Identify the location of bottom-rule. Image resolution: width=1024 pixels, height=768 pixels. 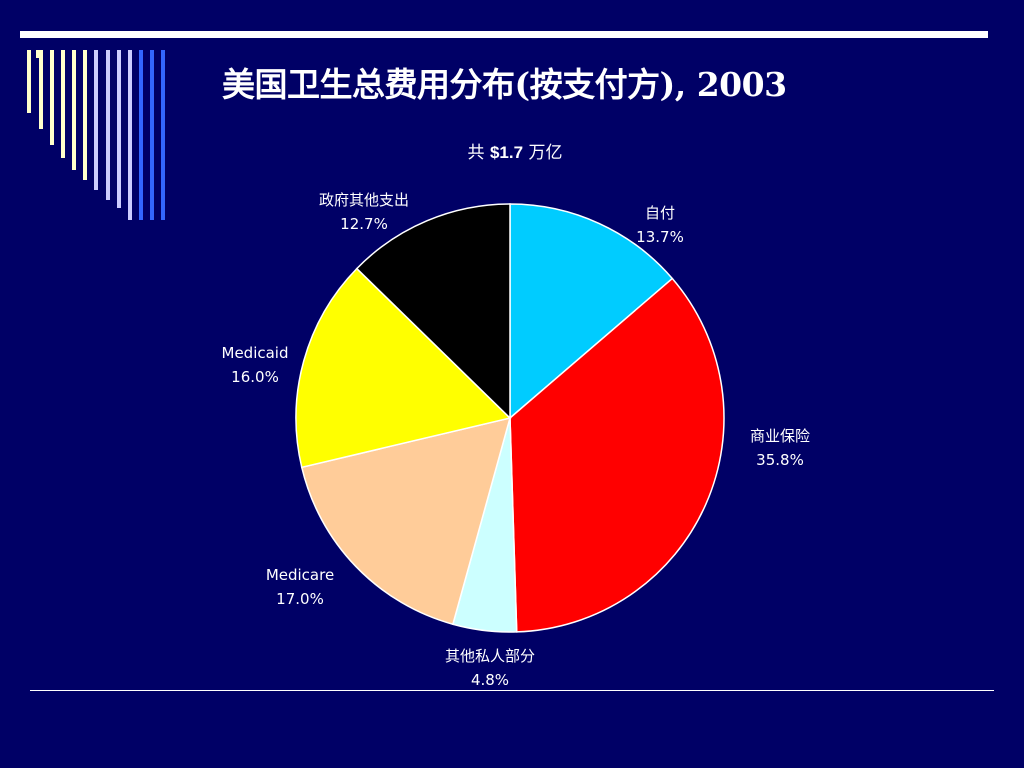
(512, 690).